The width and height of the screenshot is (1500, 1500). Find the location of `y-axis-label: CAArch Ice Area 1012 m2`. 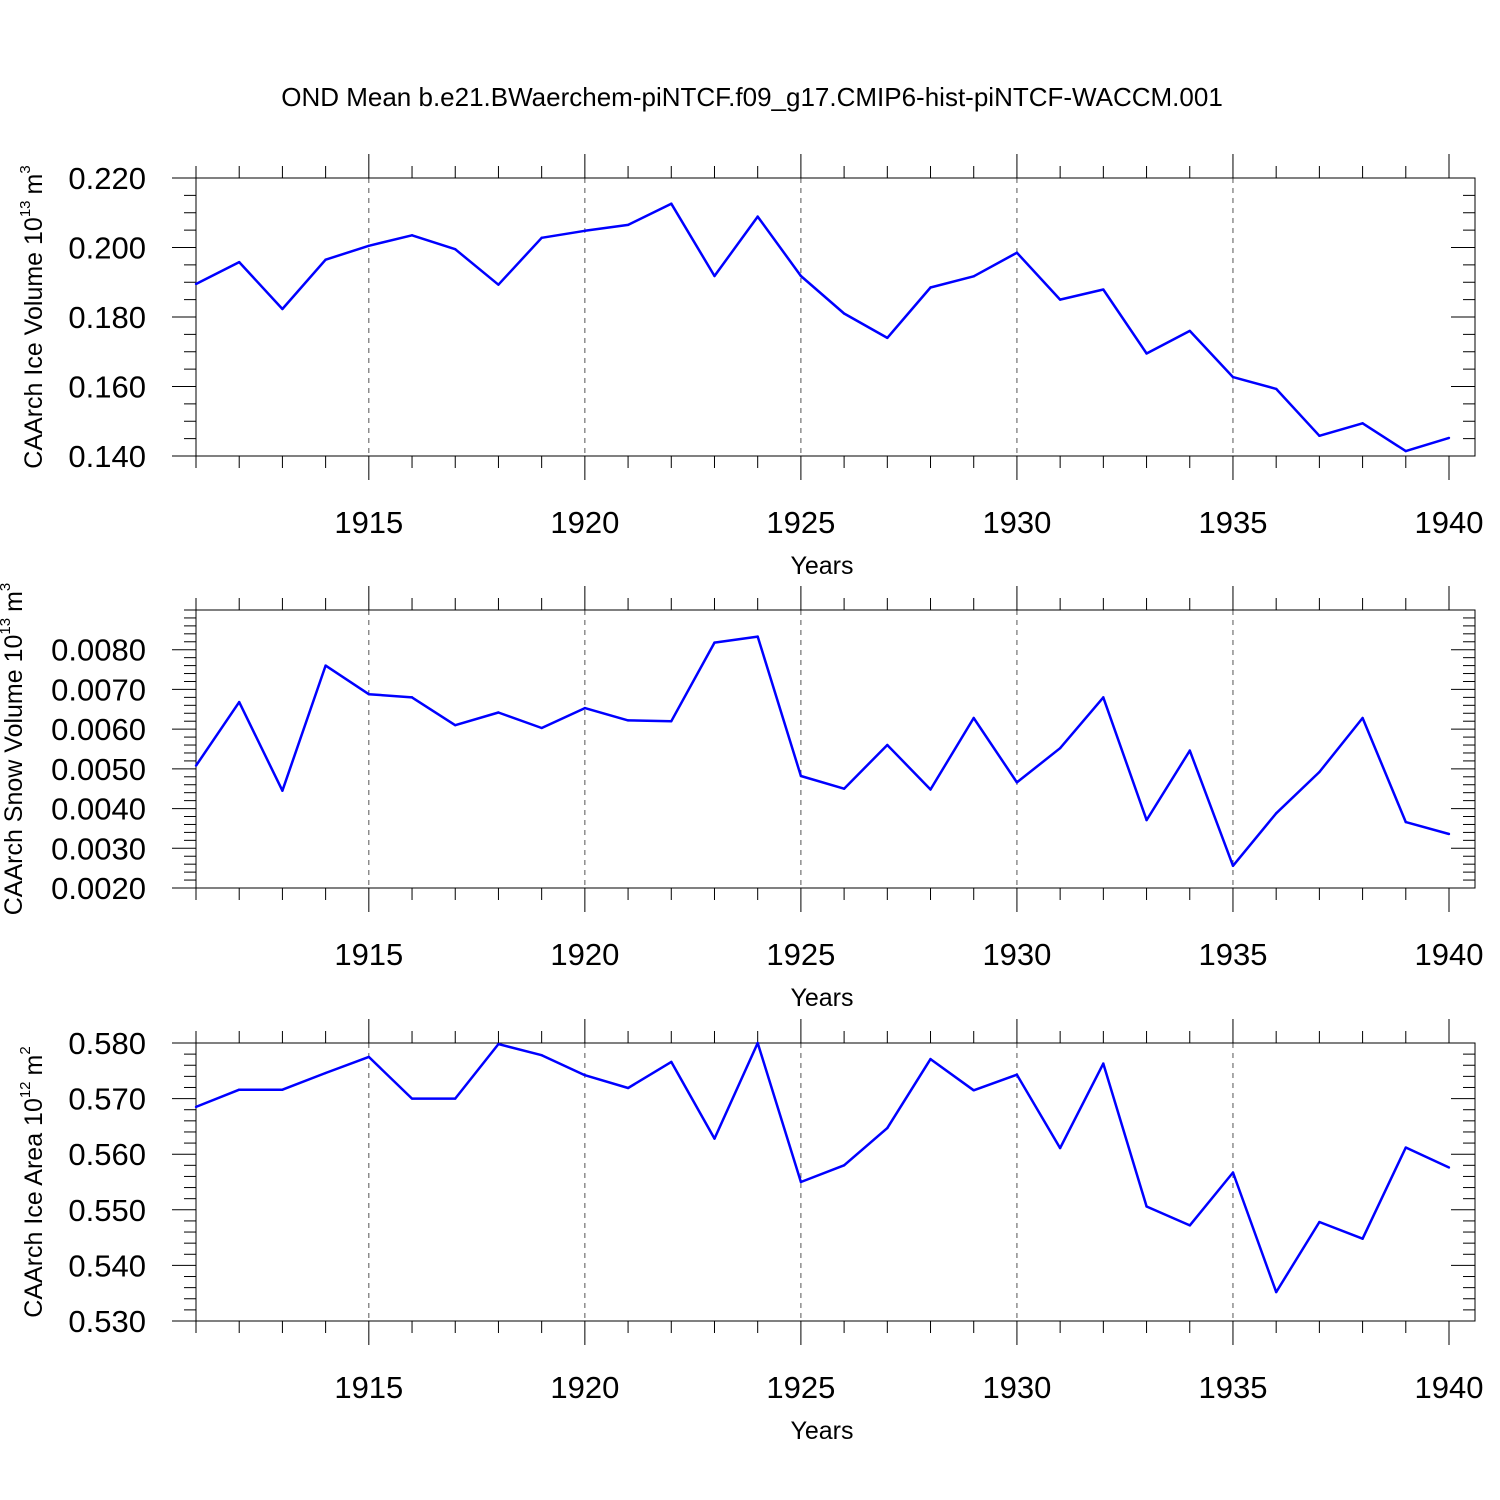

y-axis-label: CAArch Ice Area 1012 m2 is located at coordinates (32, 1181).